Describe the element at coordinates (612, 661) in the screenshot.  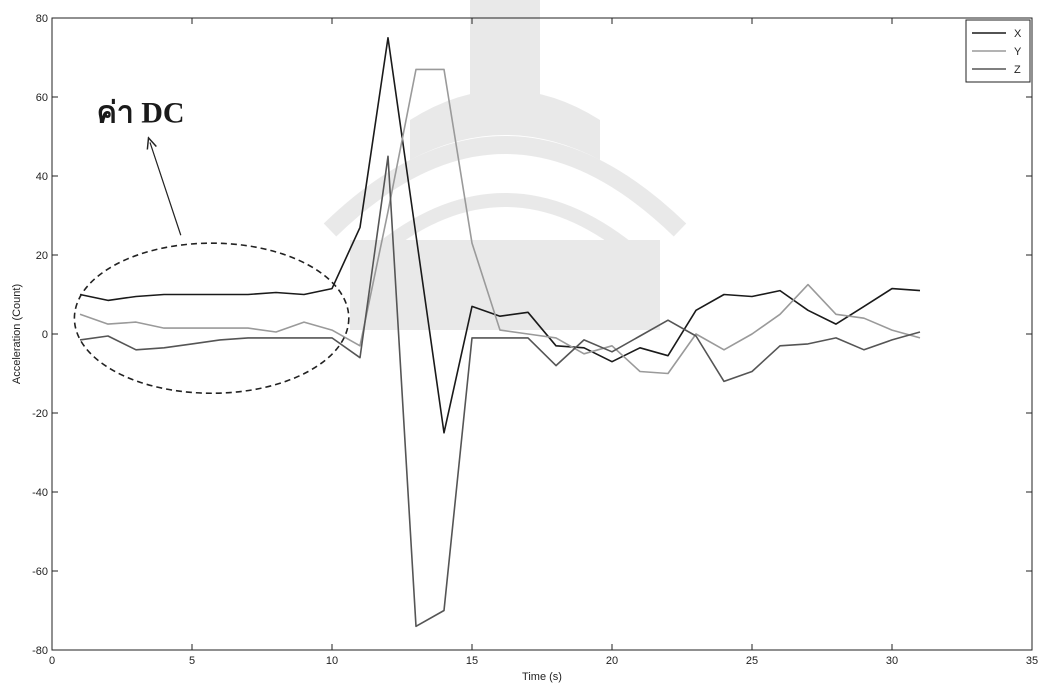
I see `x-tick-label: 20` at that location.